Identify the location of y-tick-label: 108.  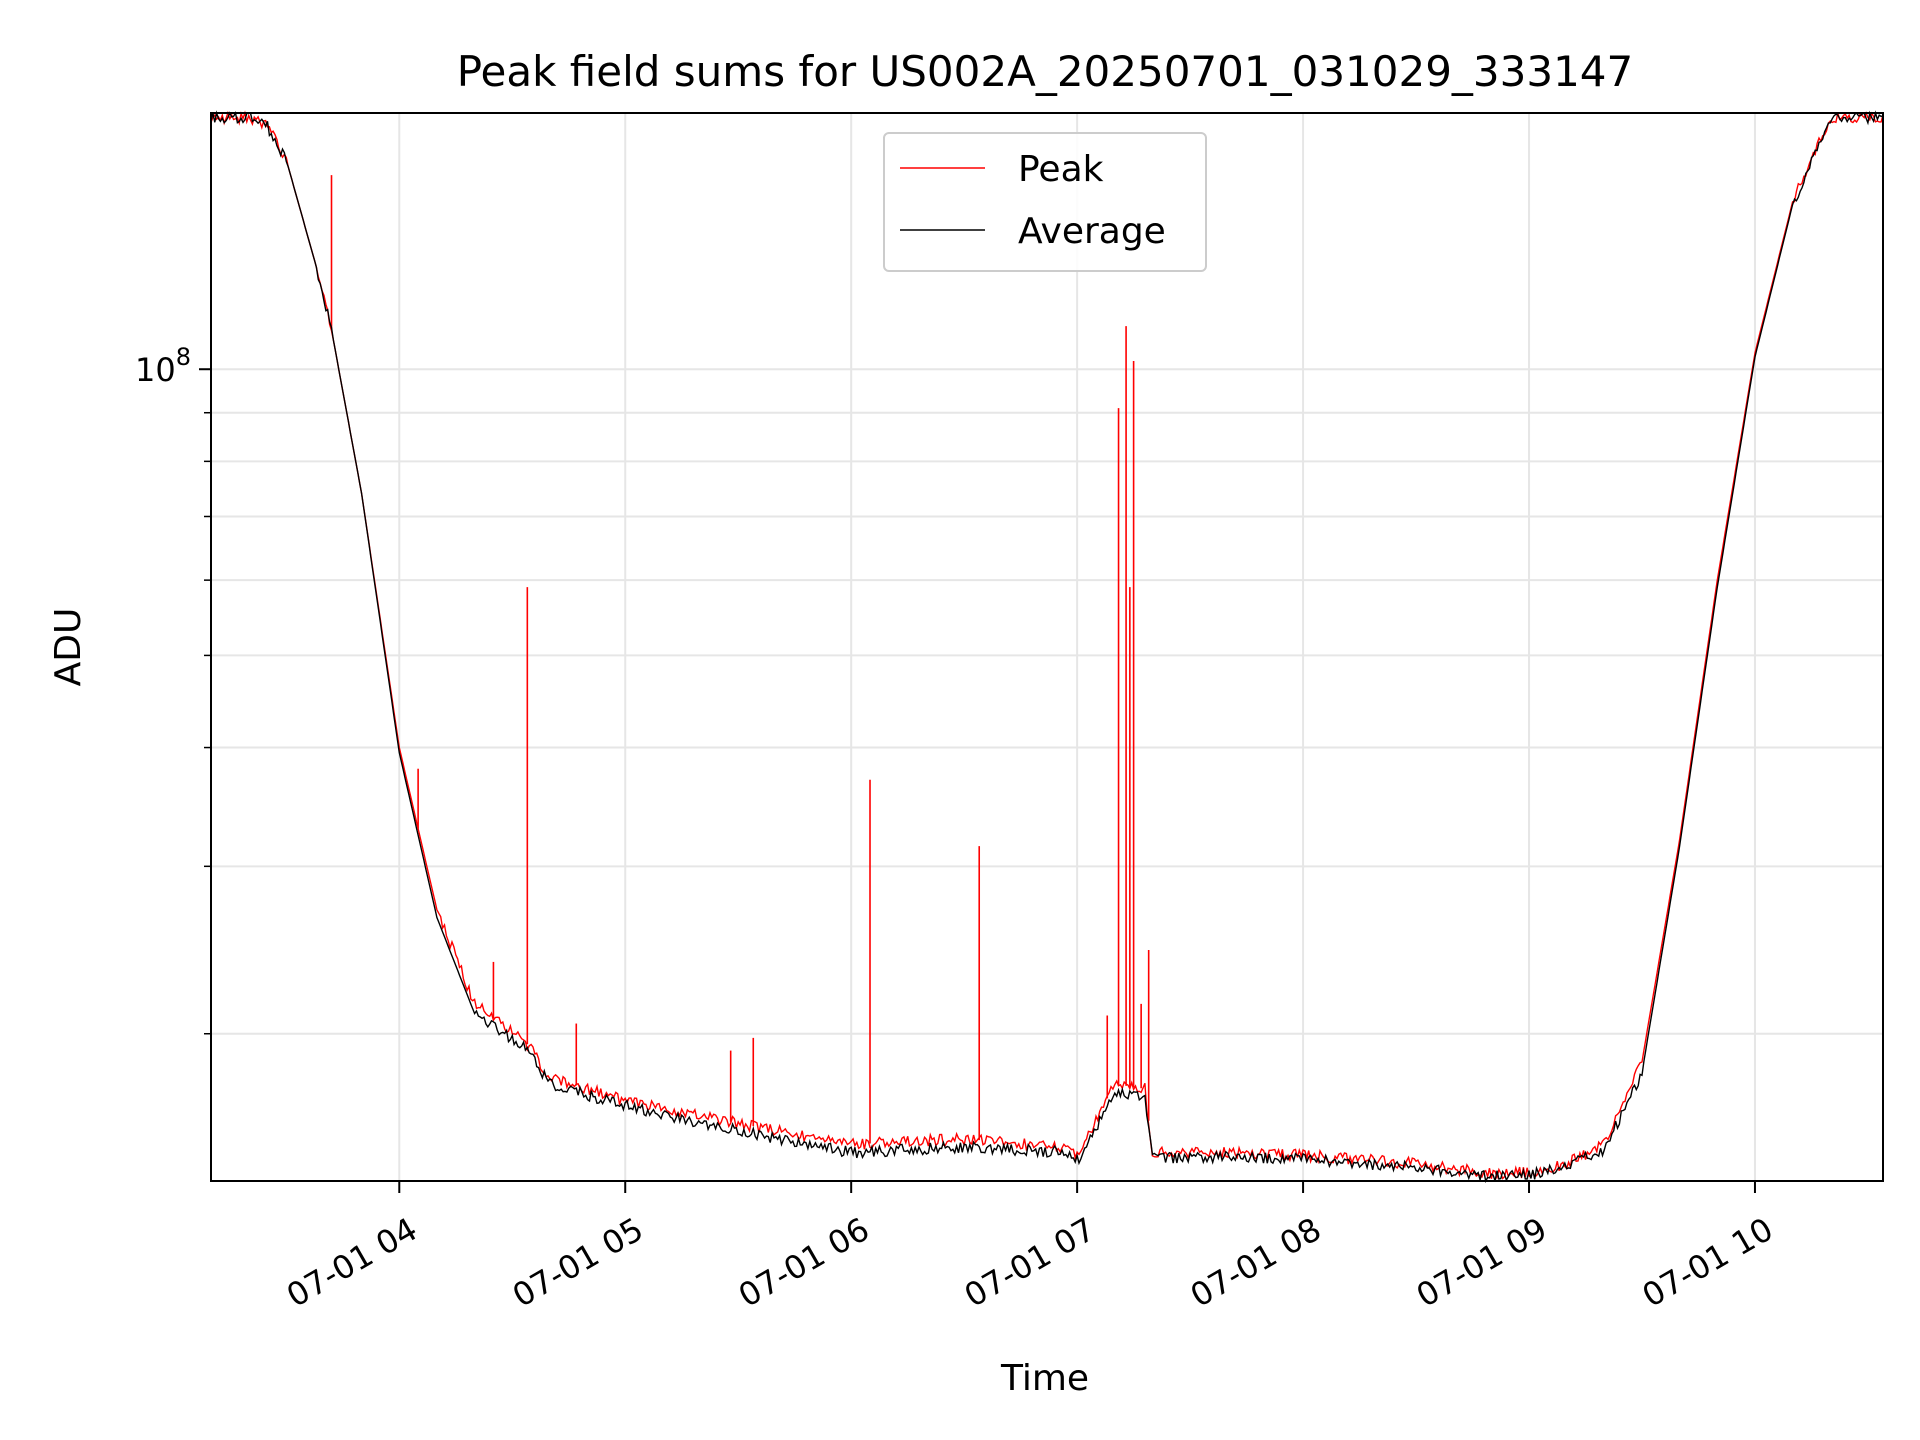
(163, 366).